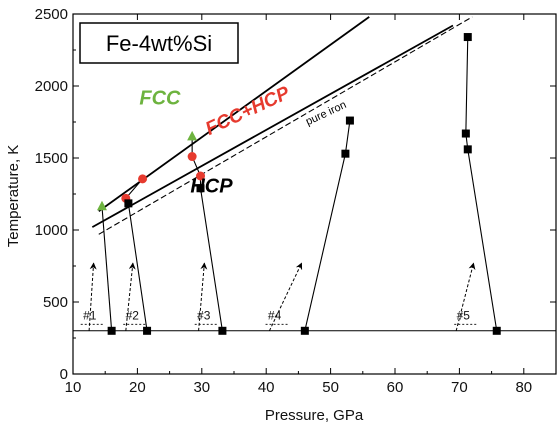 The height and width of the screenshot is (432, 558). Describe the element at coordinates (51, 86) in the screenshot. I see `y-tick-label: 2000` at that location.